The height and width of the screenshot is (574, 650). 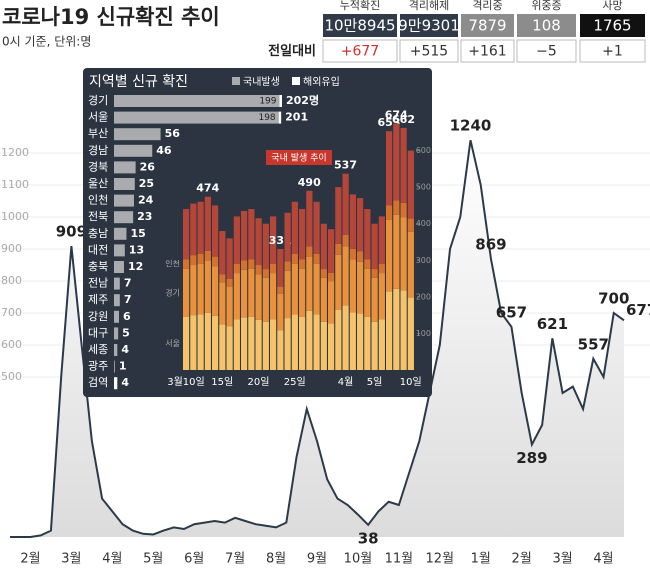 What do you see at coordinates (15, 184) in the screenshot?
I see `y-tick-label: 1100` at bounding box center [15, 184].